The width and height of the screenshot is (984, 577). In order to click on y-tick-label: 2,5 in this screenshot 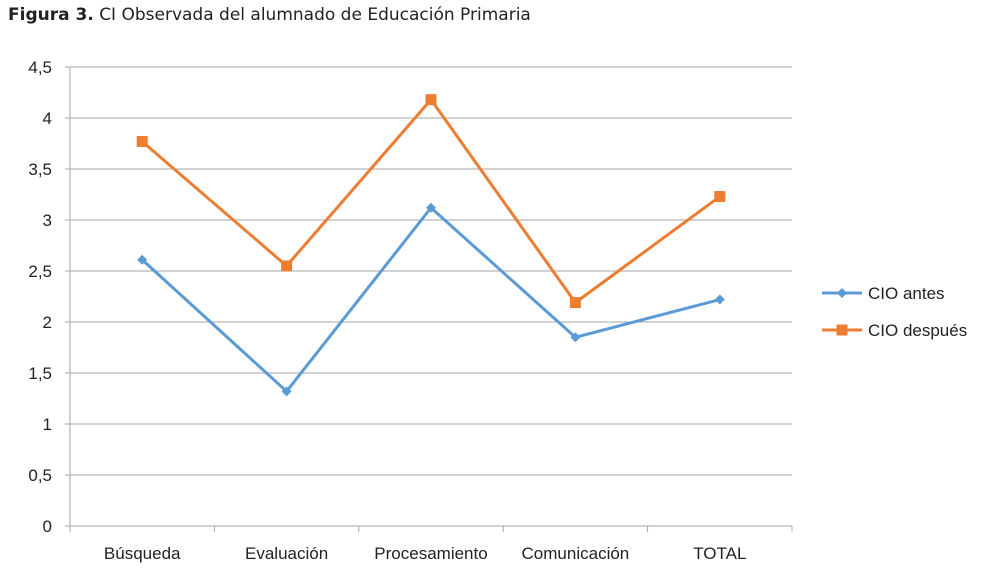, I will do `click(40, 271)`.